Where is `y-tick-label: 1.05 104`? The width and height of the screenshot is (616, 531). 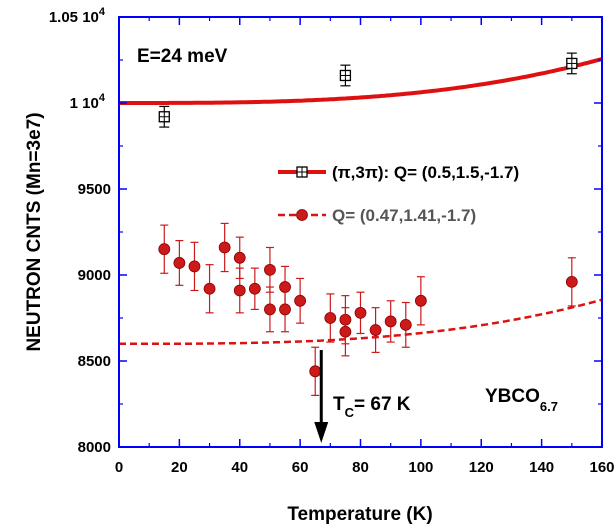 y-tick-label: 1.05 104 is located at coordinates (77, 16).